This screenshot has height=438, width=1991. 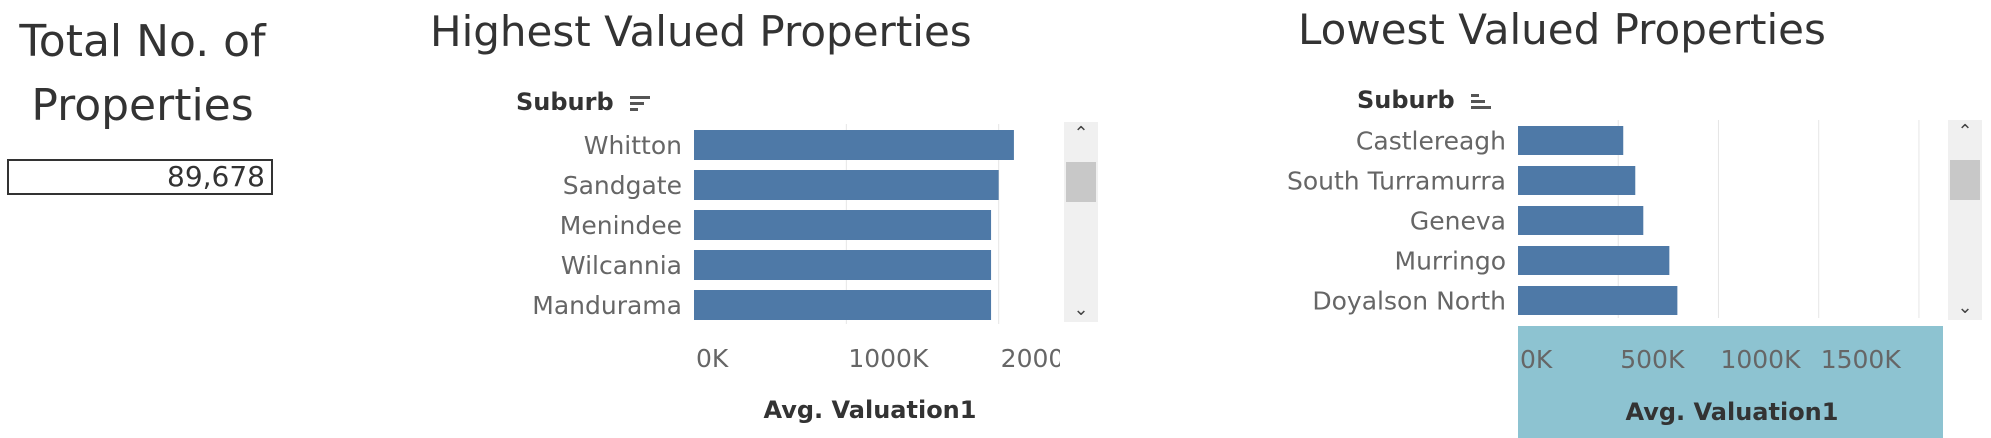 I want to click on category-label: Wilcannia, so click(x=621, y=265).